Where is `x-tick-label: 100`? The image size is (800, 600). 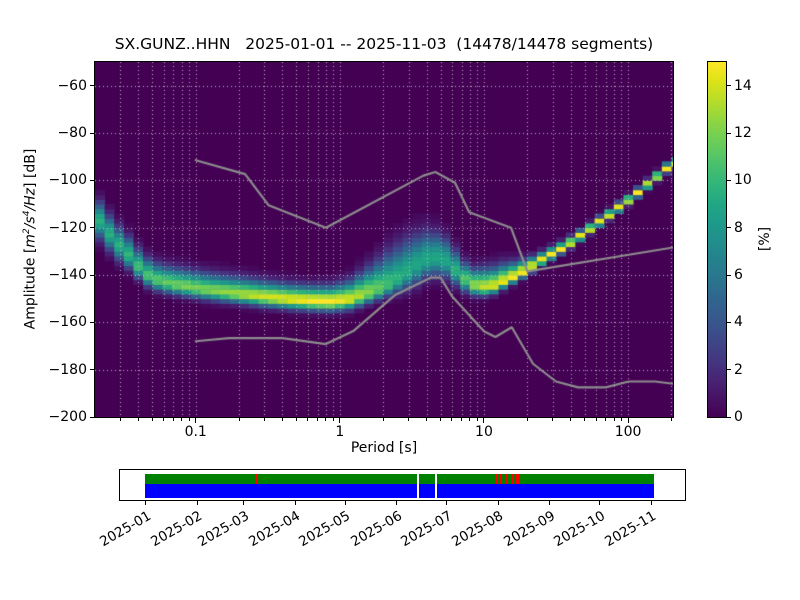 x-tick-label: 100 is located at coordinates (628, 432).